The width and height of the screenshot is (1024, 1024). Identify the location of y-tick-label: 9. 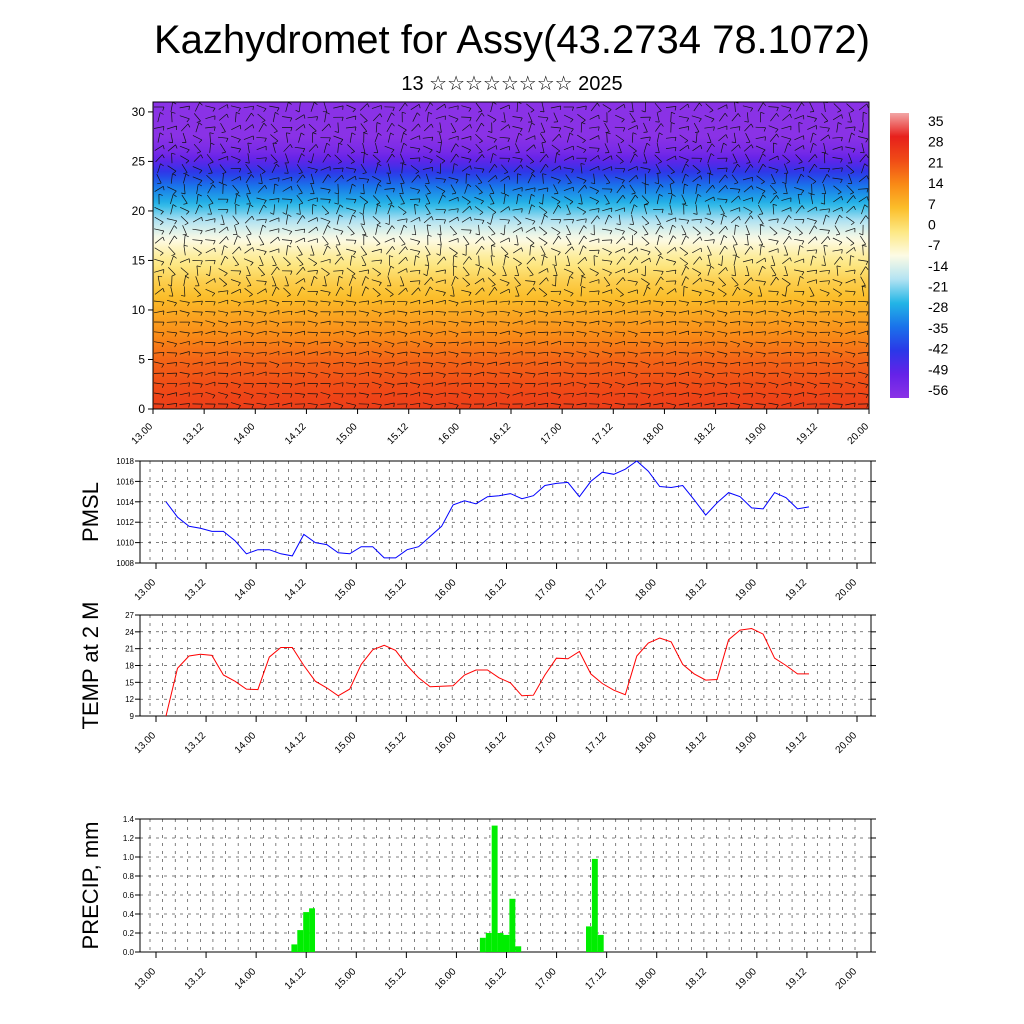
(132, 716).